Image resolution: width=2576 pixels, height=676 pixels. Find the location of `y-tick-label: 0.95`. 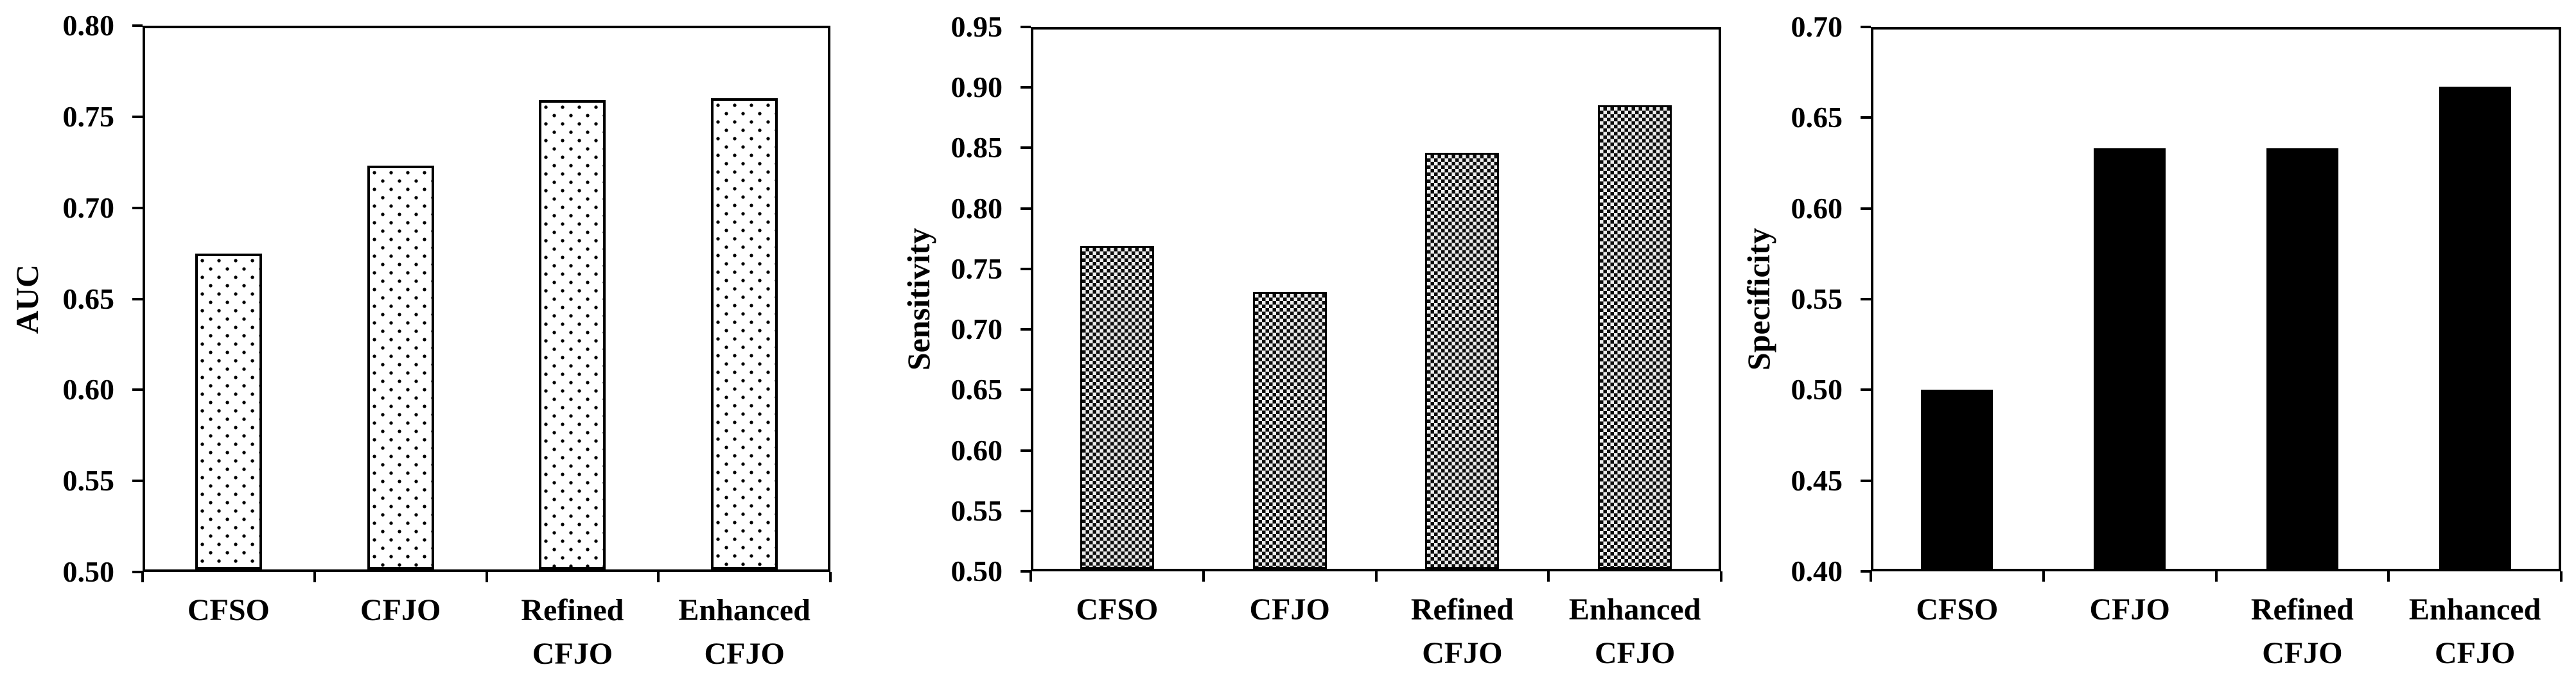

y-tick-label: 0.95 is located at coordinates (977, 26).